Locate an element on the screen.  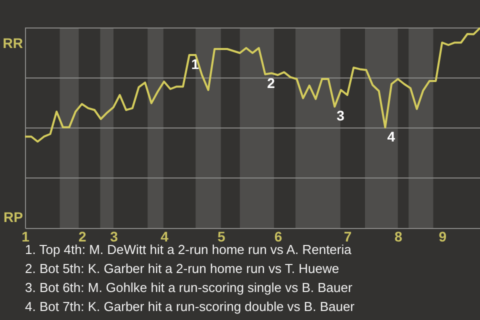
x-tick-label: 2 is located at coordinates (82, 236).